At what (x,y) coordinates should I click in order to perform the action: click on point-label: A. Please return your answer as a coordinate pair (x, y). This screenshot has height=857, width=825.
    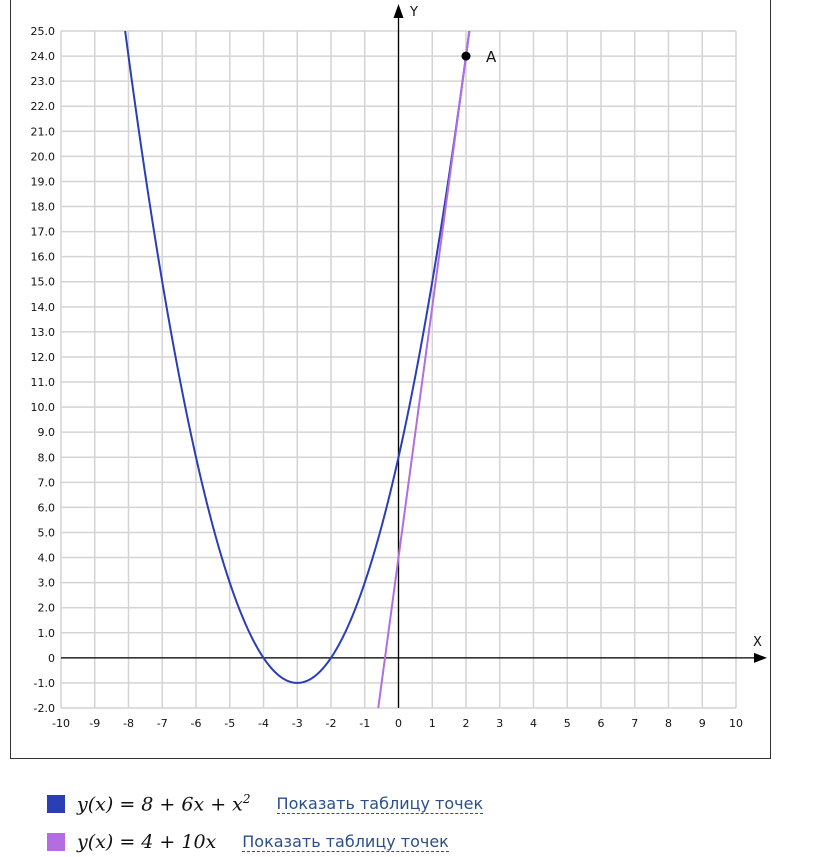
    Looking at the image, I should click on (491, 57).